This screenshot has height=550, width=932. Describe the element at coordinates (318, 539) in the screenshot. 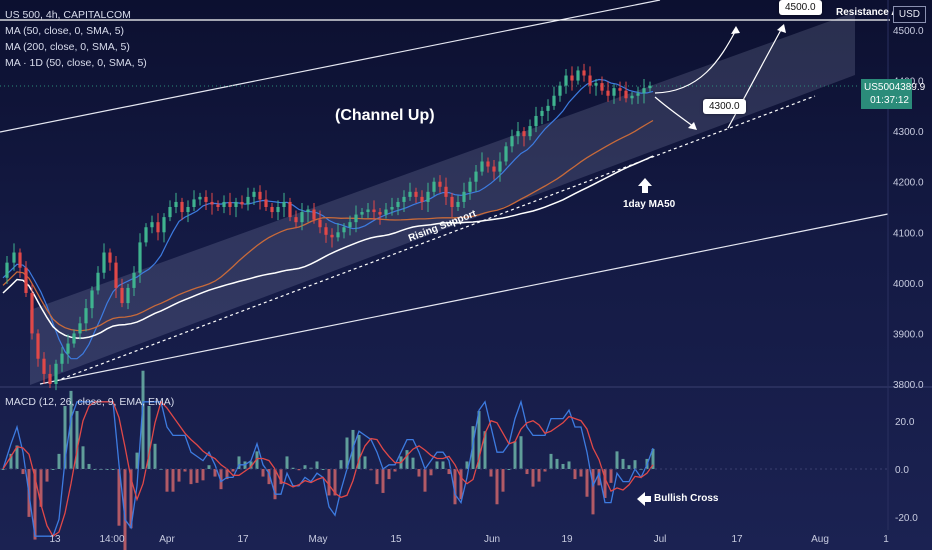

I see `time-tick-label: May` at that location.